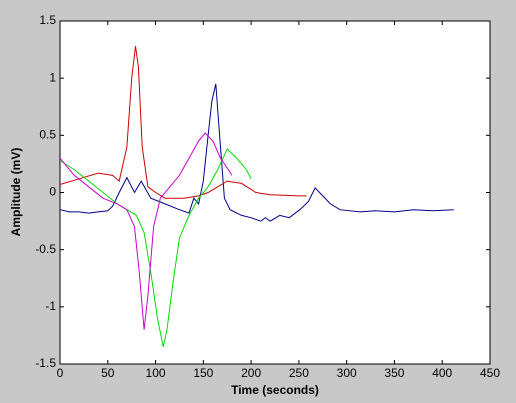 This screenshot has width=516, height=403. What do you see at coordinates (50, 306) in the screenshot?
I see `y-tick-label: -1` at bounding box center [50, 306].